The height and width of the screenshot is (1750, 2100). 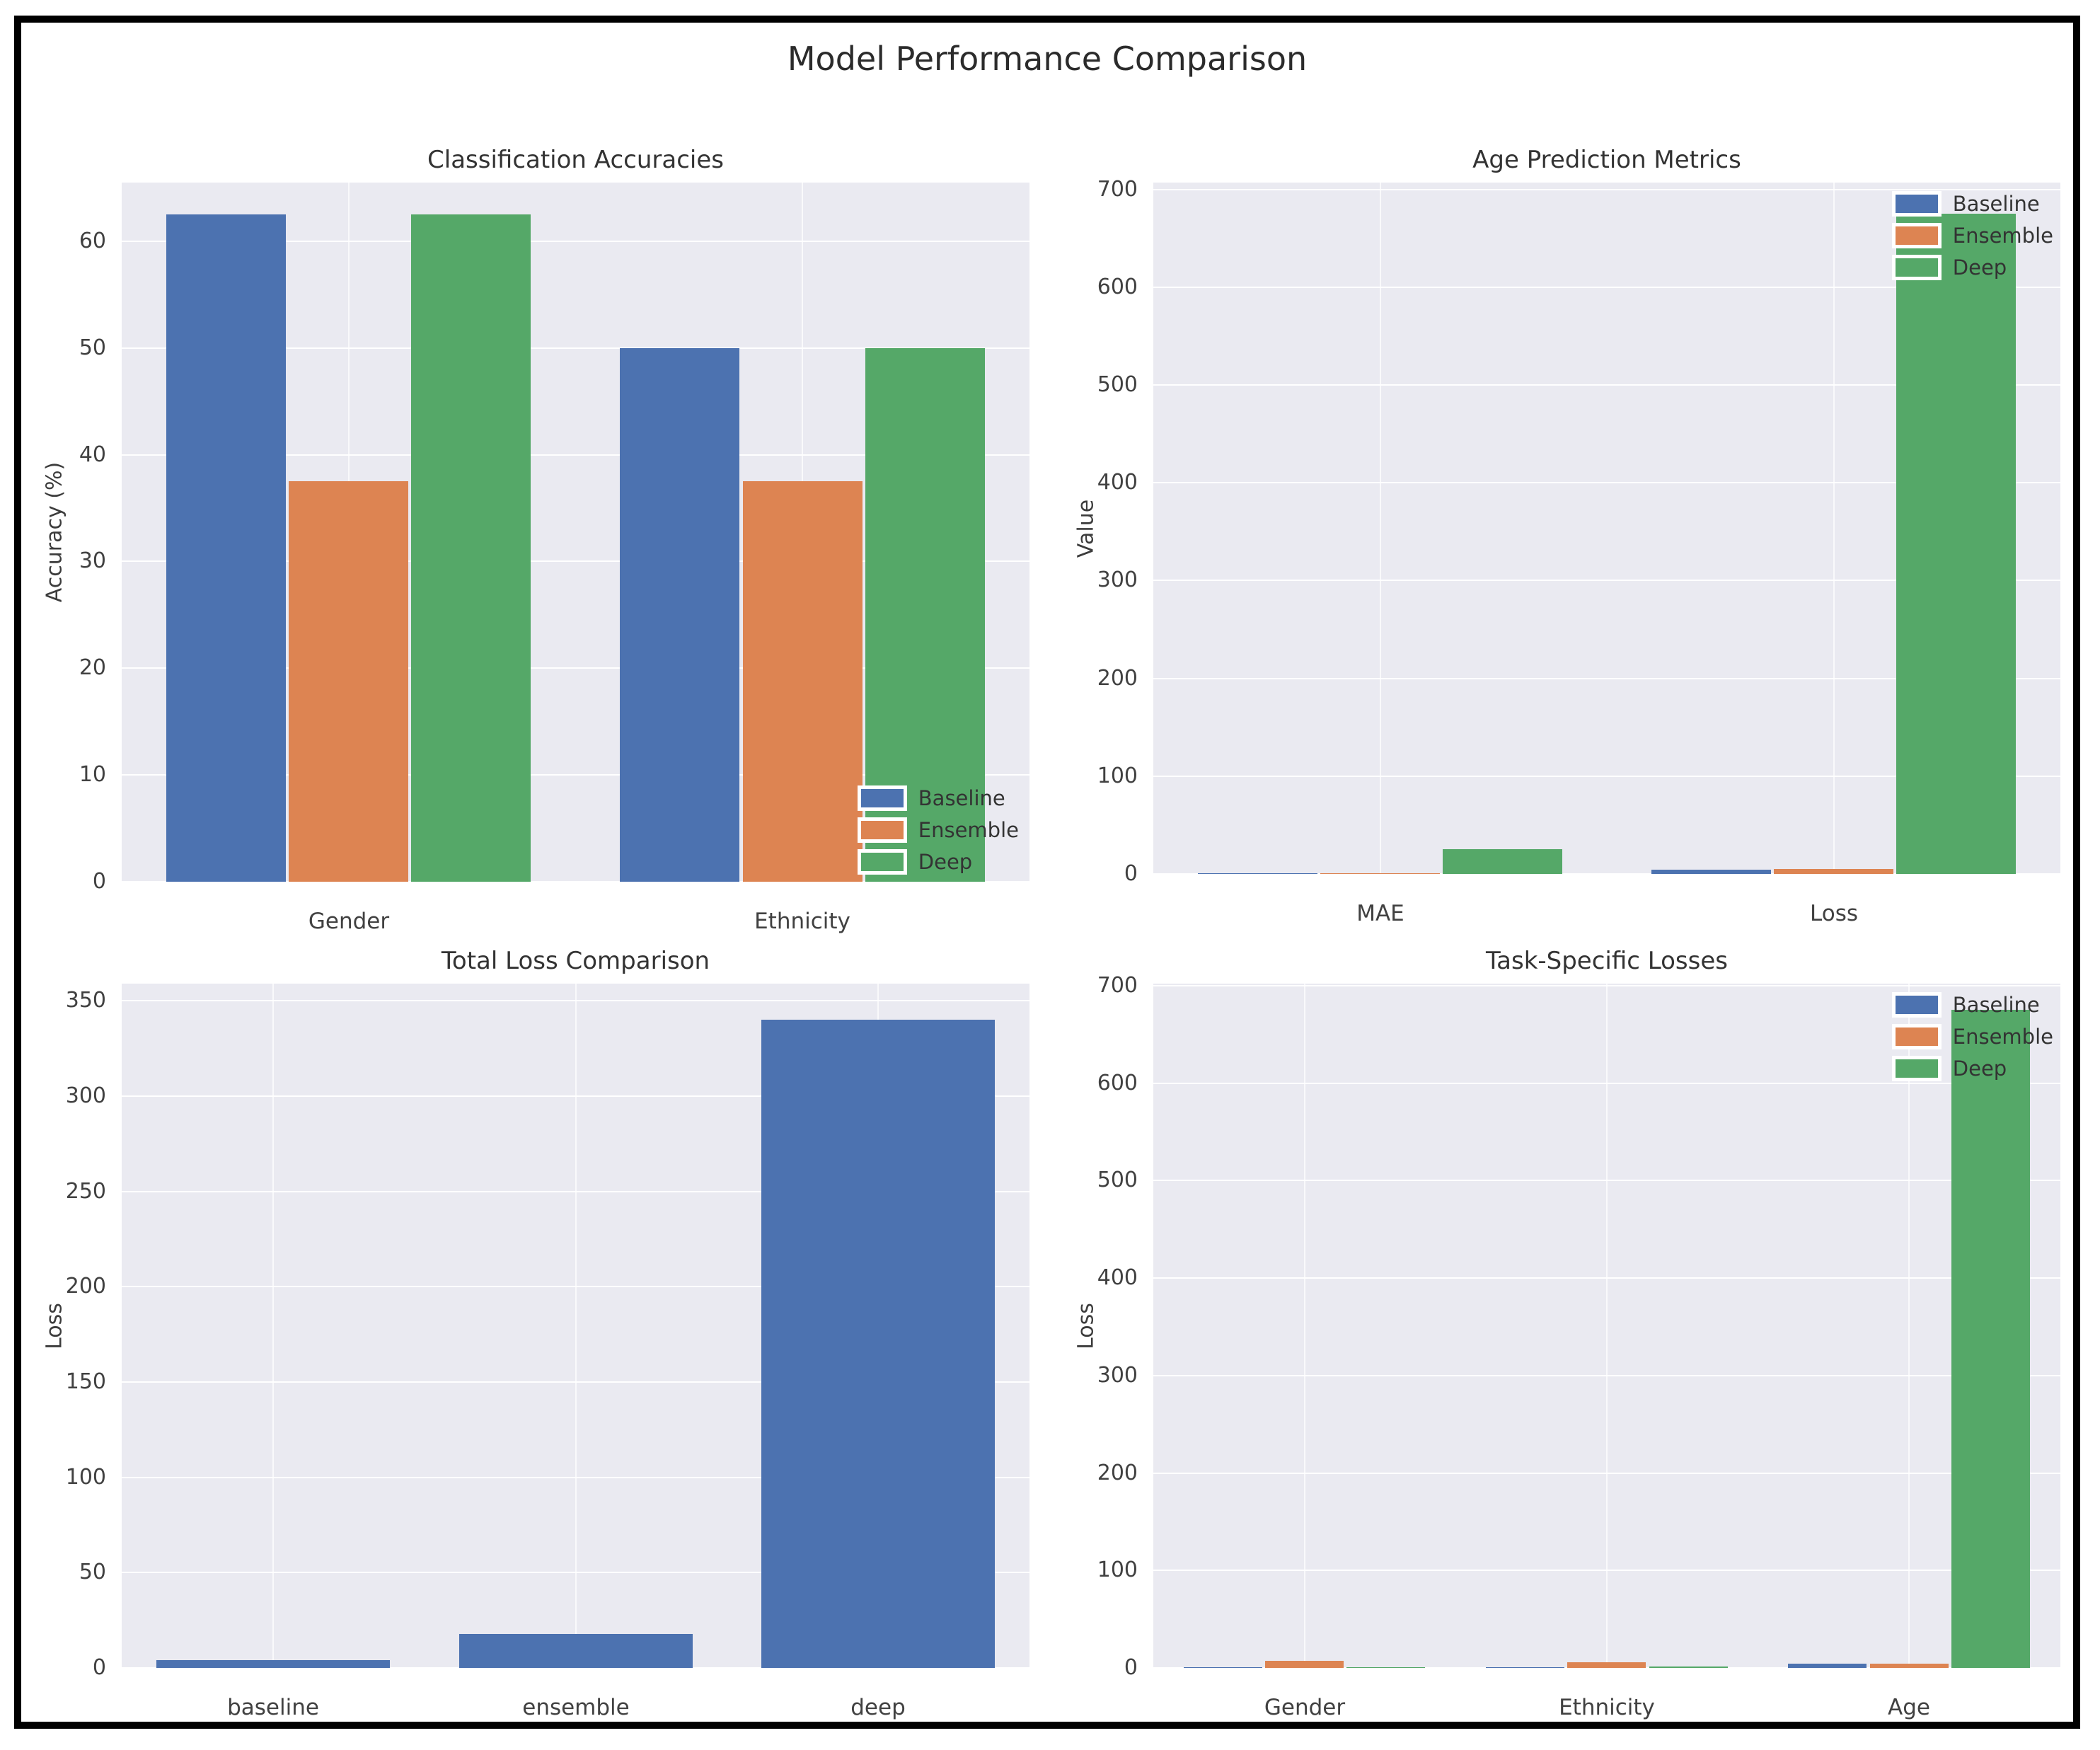 What do you see at coordinates (92, 1572) in the screenshot?
I see `y-tick-label: 50` at bounding box center [92, 1572].